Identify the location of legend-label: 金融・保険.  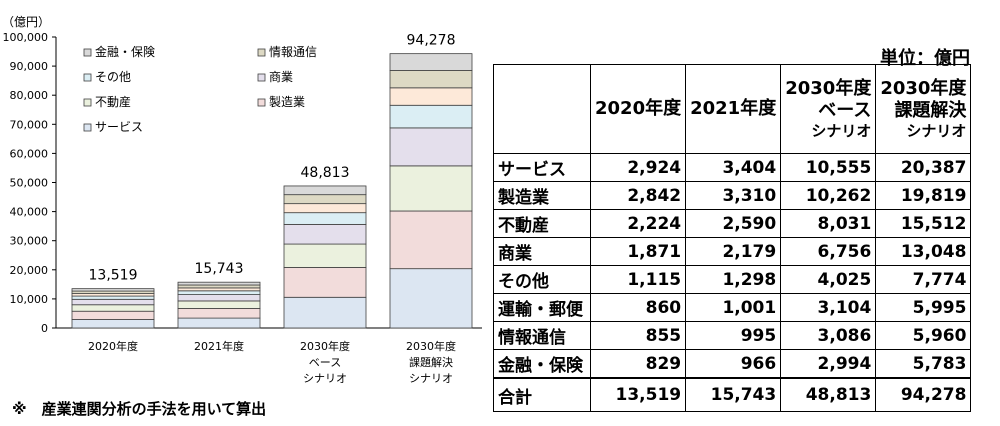
(125, 51).